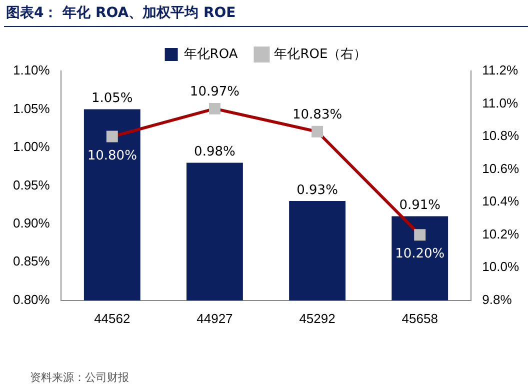  Describe the element at coordinates (497, 299) in the screenshot. I see `y2-tick-label: 9.8%` at that location.